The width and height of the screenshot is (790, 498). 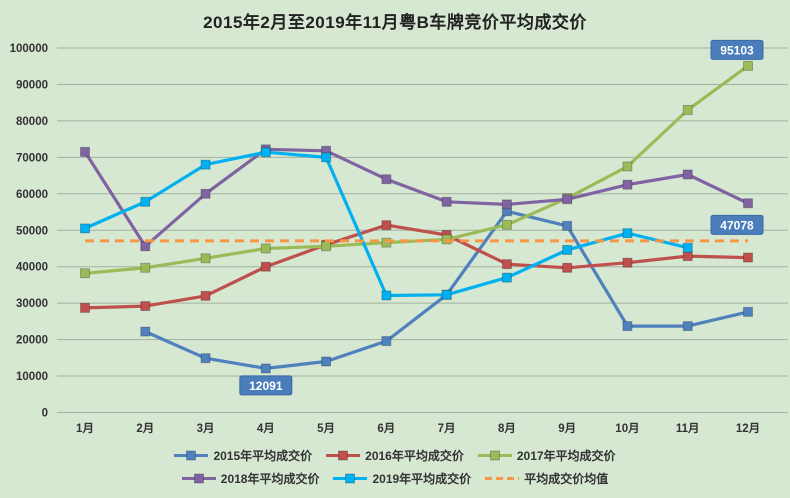 What do you see at coordinates (32, 268) in the screenshot?
I see `y-axis-tick-label: 40000` at bounding box center [32, 268].